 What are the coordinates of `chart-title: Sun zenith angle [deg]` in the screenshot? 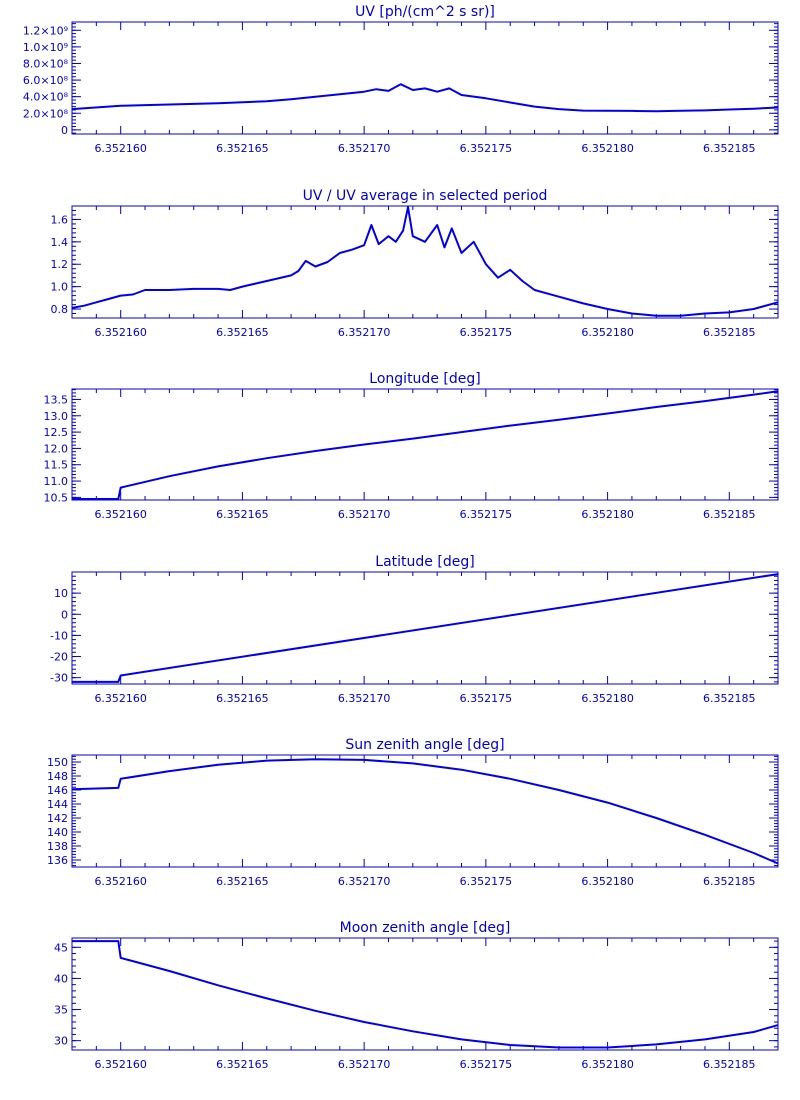 It's located at (424, 745).